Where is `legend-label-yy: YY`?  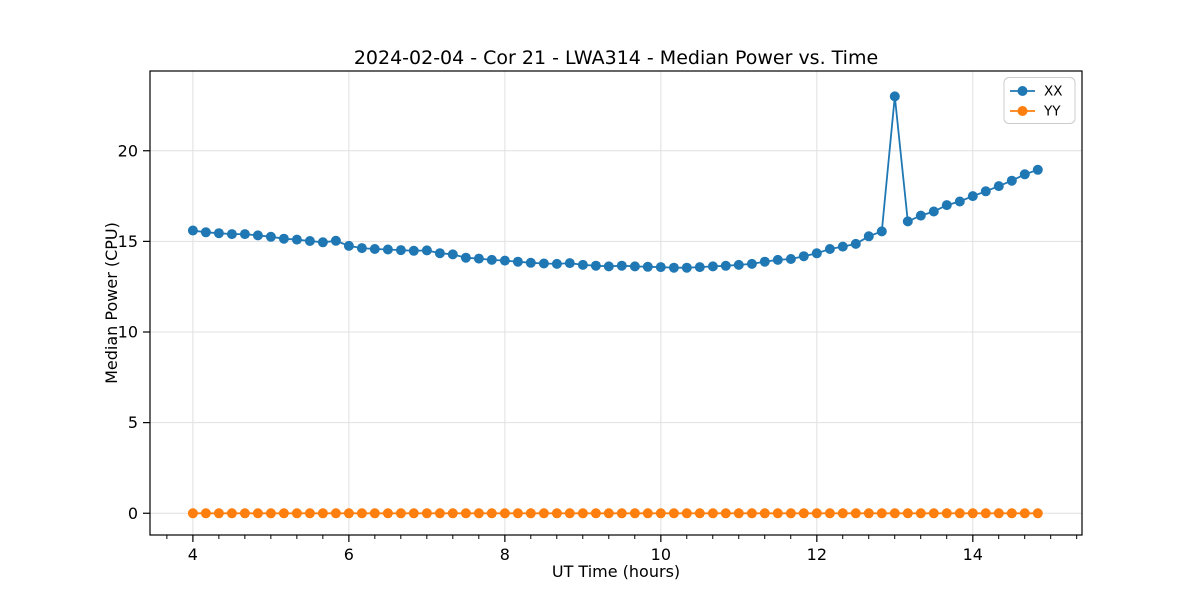
legend-label-yy: YY is located at coordinates (1052, 112).